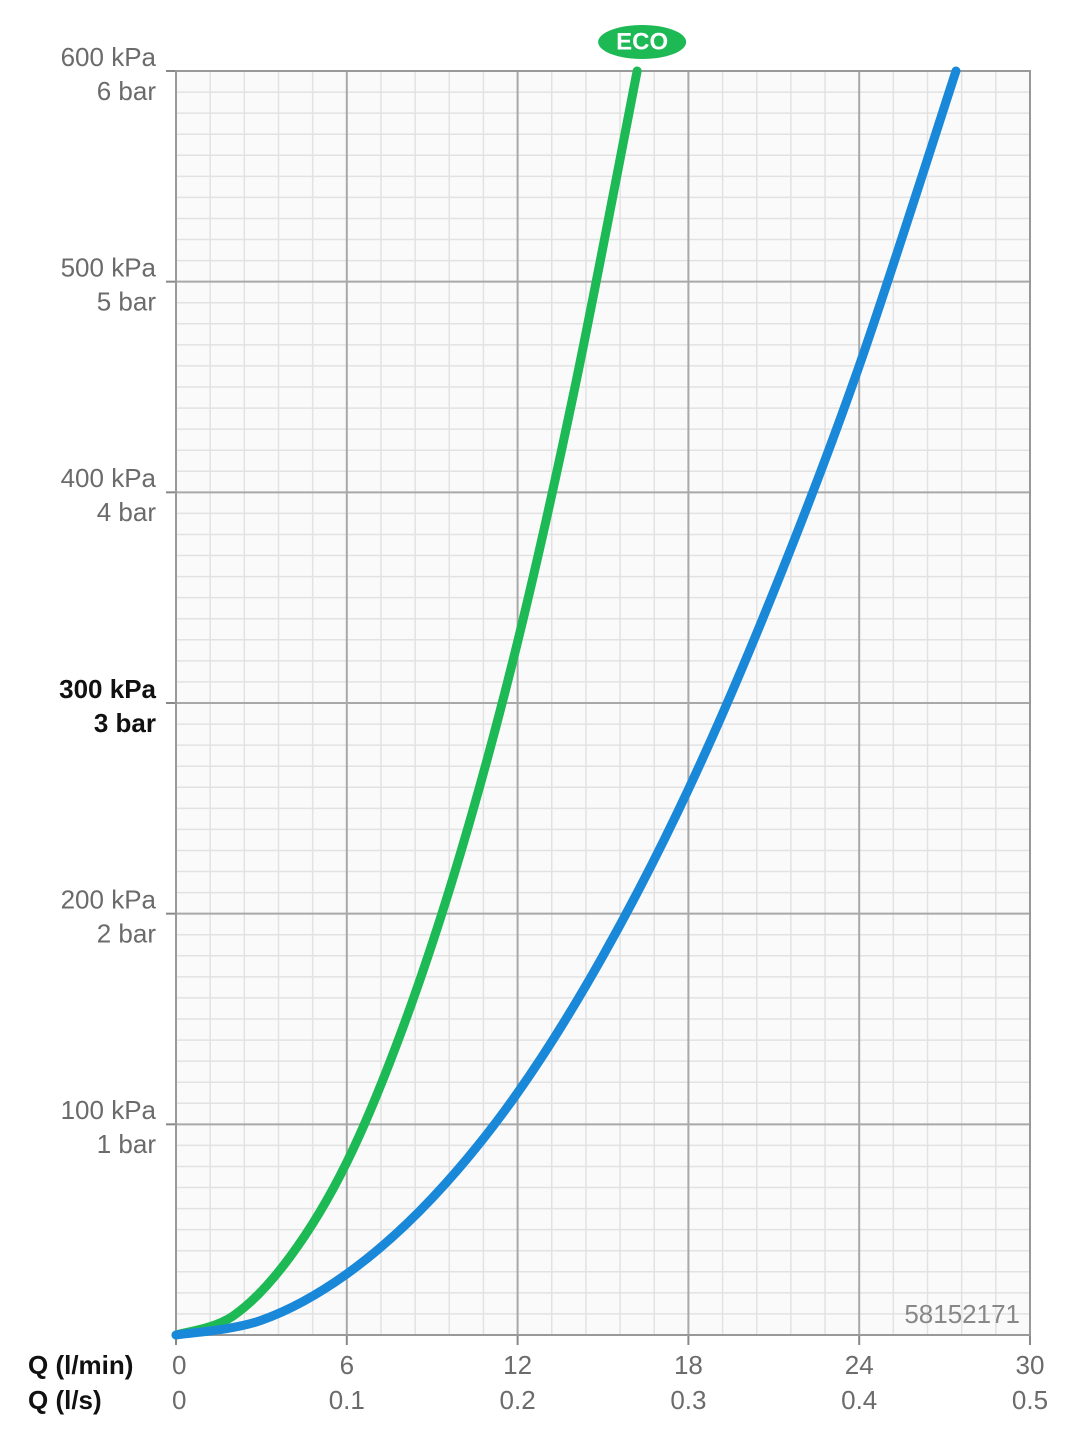 Image resolution: width=1080 pixels, height=1451 pixels. Describe the element at coordinates (1030, 1365) in the screenshot. I see `x-tick-label: 30` at that location.